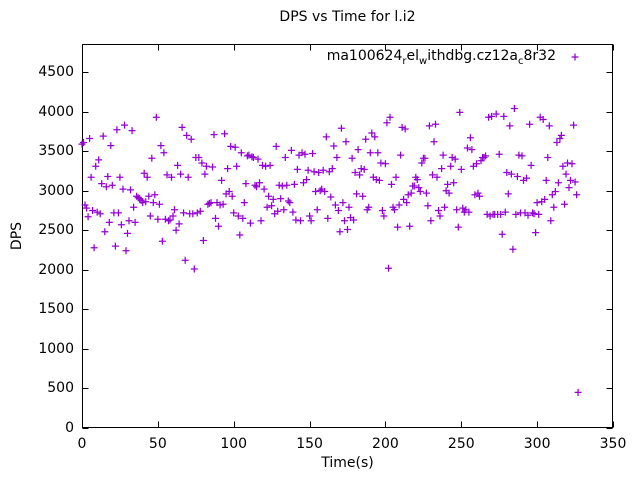 Image resolution: width=640 pixels, height=480 pixels. I want to click on legend-text: el, so click(413, 56).